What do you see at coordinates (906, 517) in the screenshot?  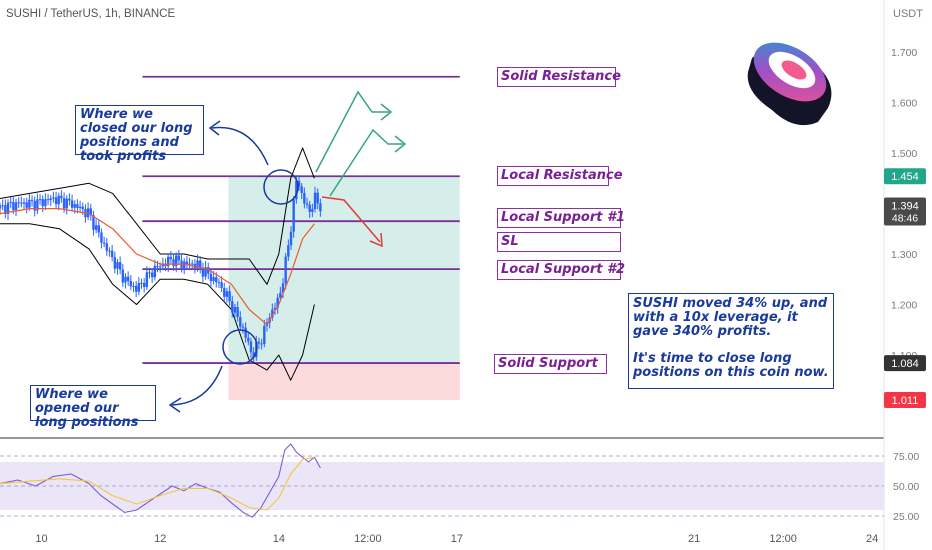 I see `rsi-tick-label: 25.00` at bounding box center [906, 517].